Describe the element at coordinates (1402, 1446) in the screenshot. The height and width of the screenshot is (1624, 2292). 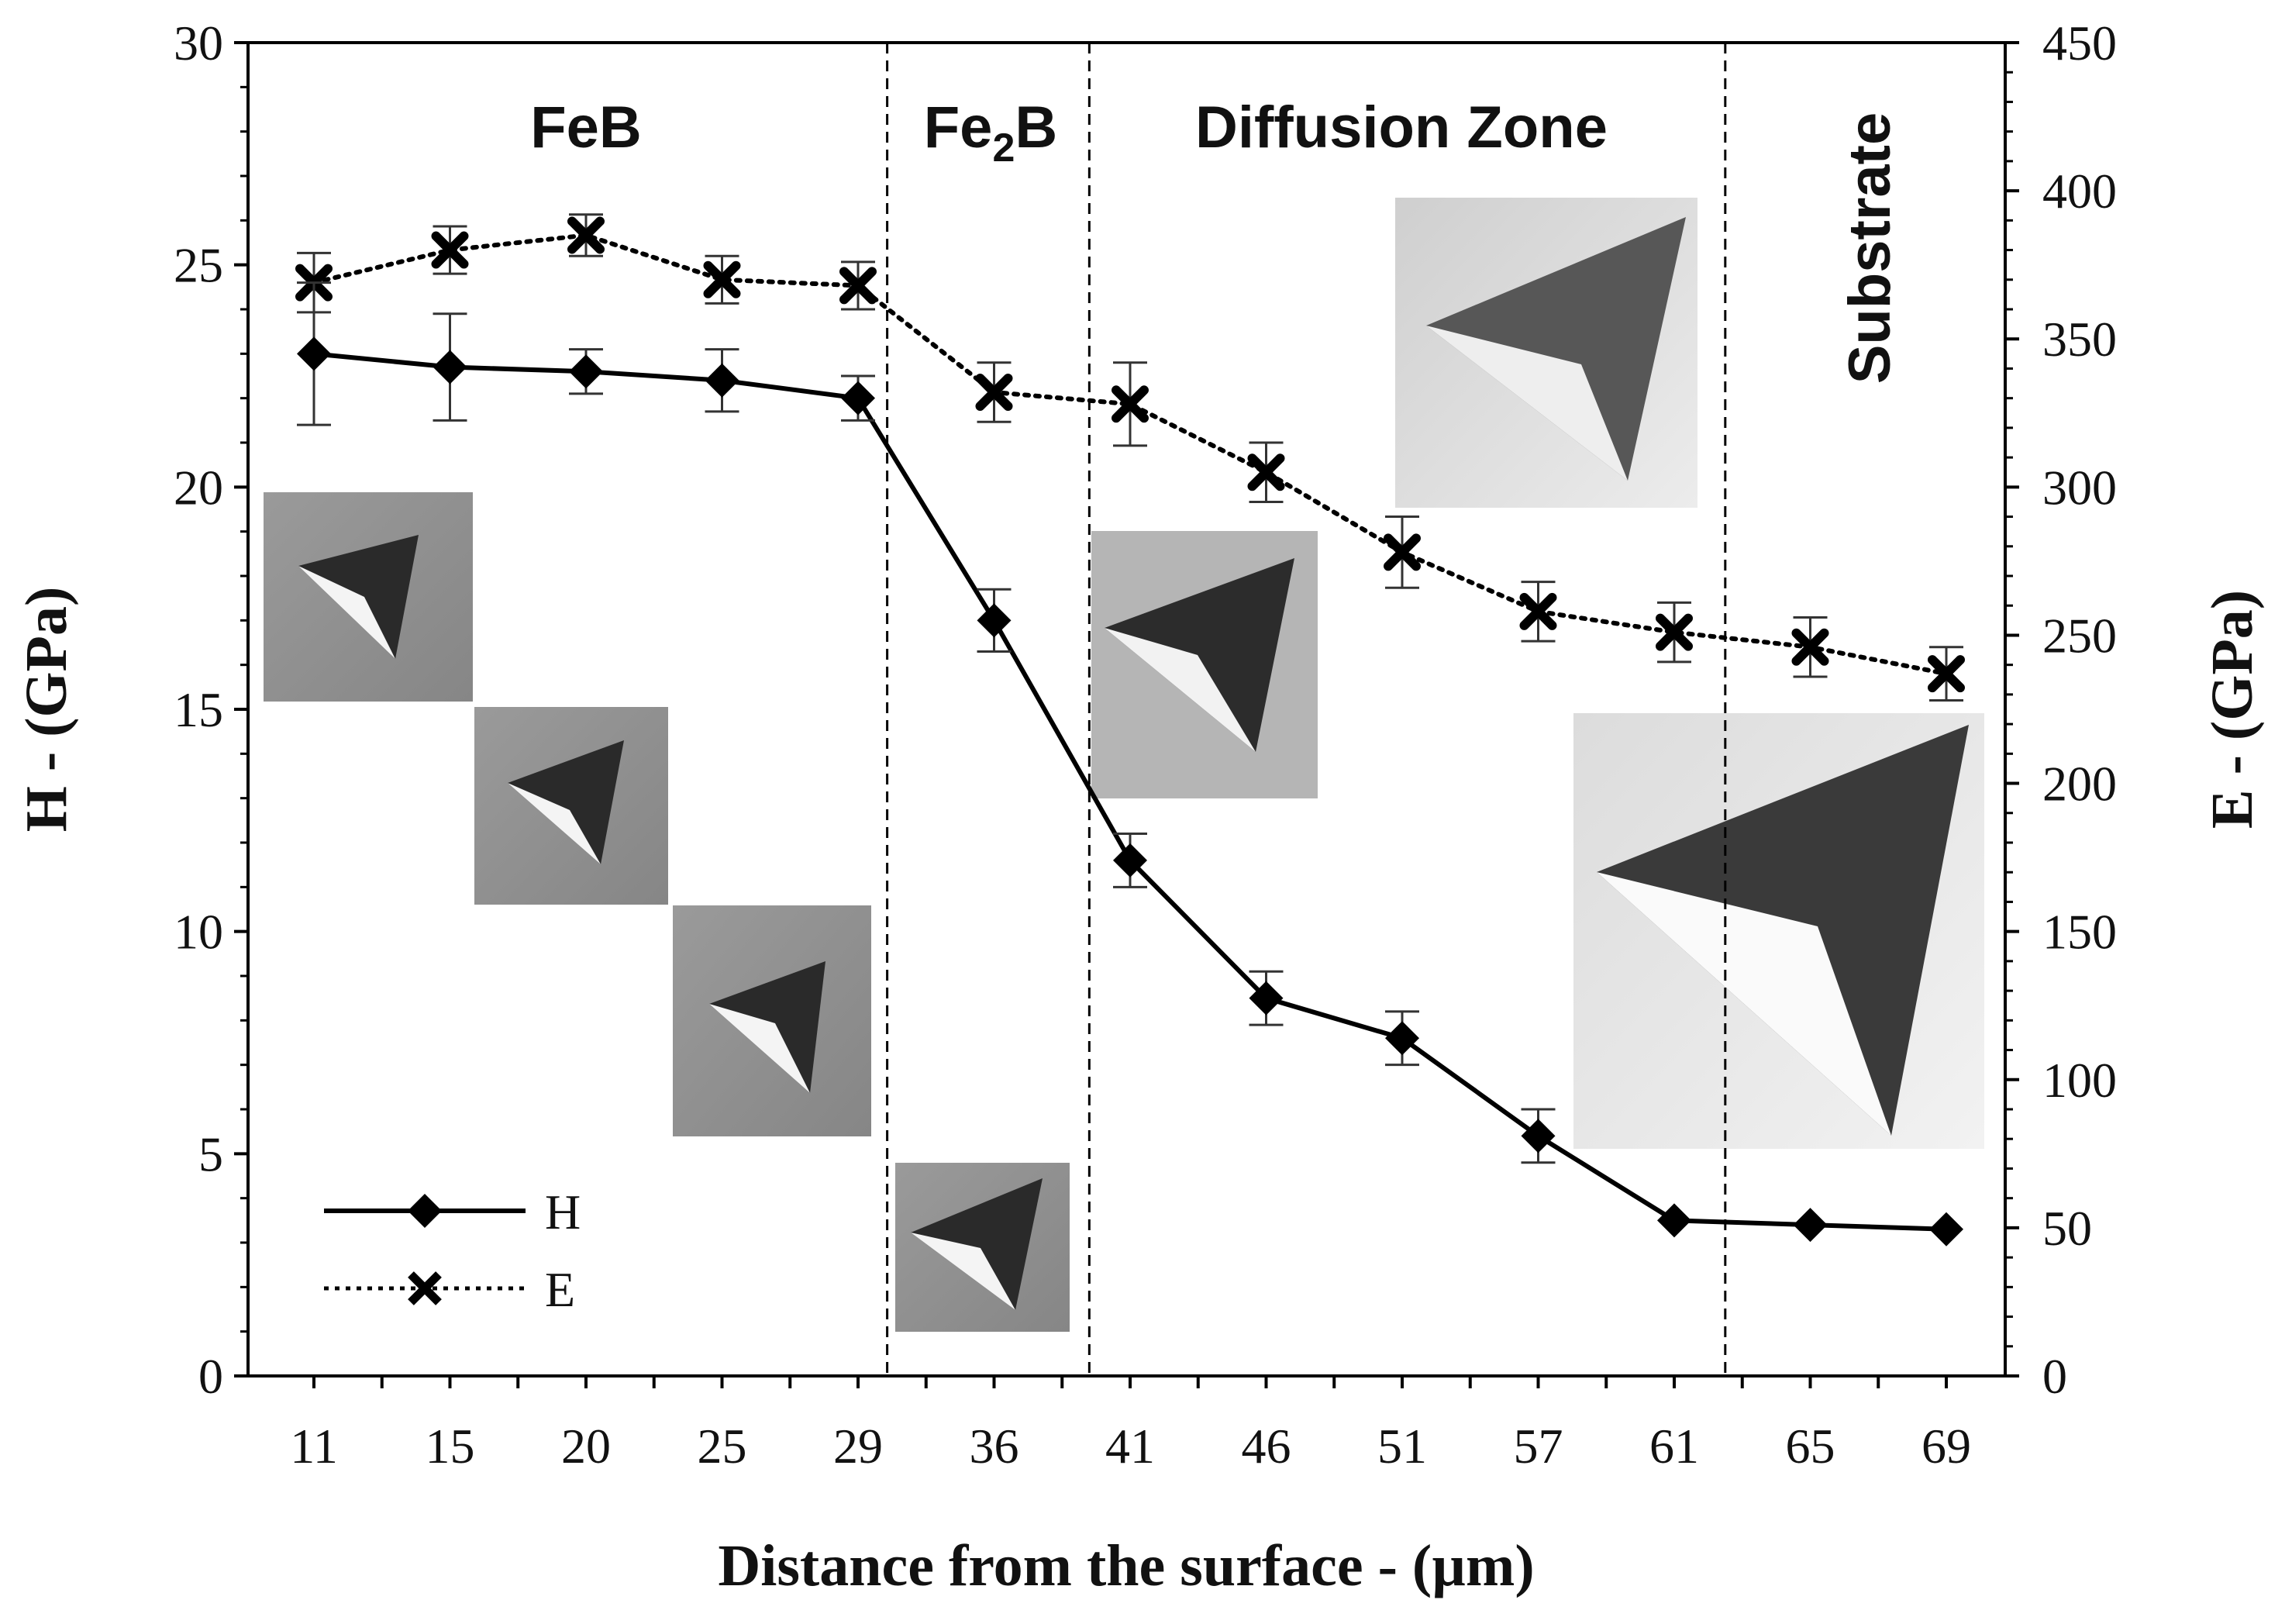
I see `x-tick-label: 51` at that location.